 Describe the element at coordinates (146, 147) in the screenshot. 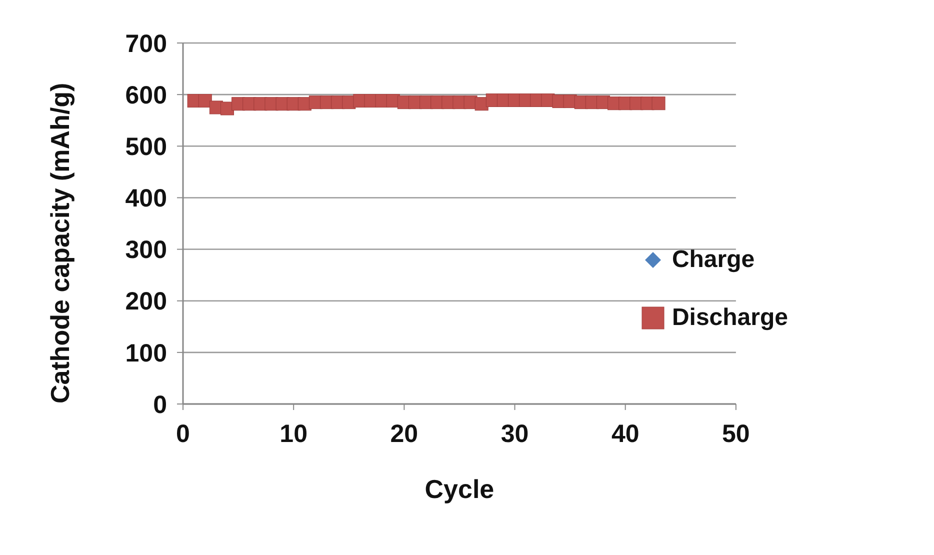

I see `y-tick-label: 500` at that location.